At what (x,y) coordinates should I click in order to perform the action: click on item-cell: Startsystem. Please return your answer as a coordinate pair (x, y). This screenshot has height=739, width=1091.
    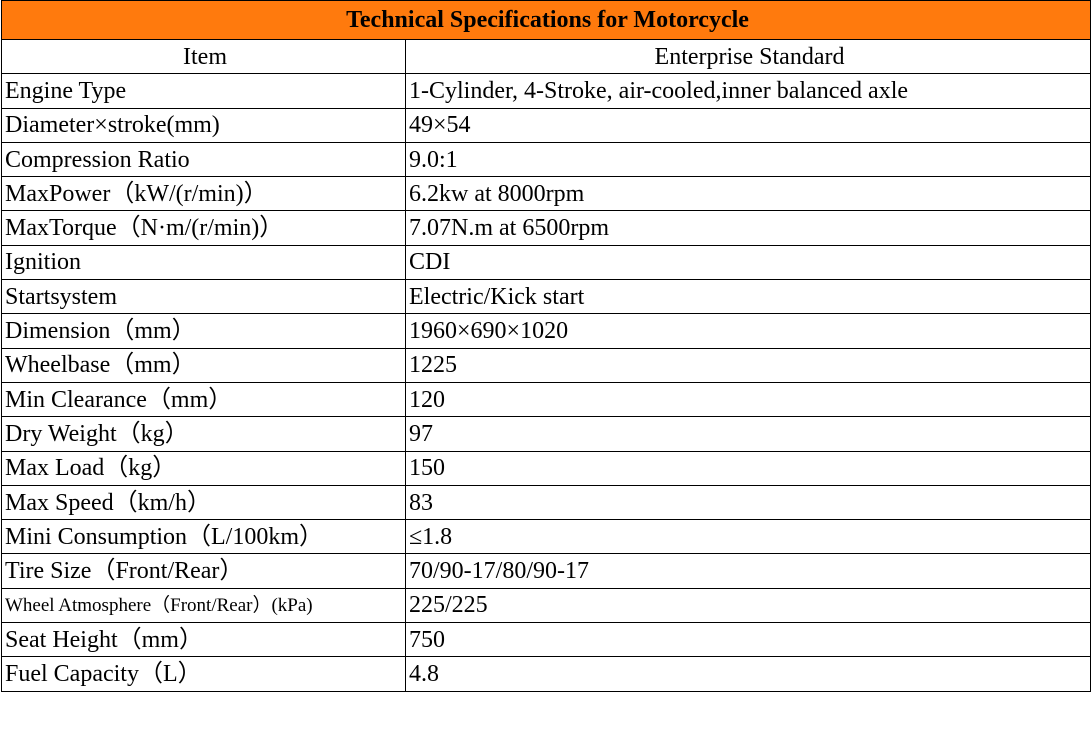
    Looking at the image, I should click on (203, 297).